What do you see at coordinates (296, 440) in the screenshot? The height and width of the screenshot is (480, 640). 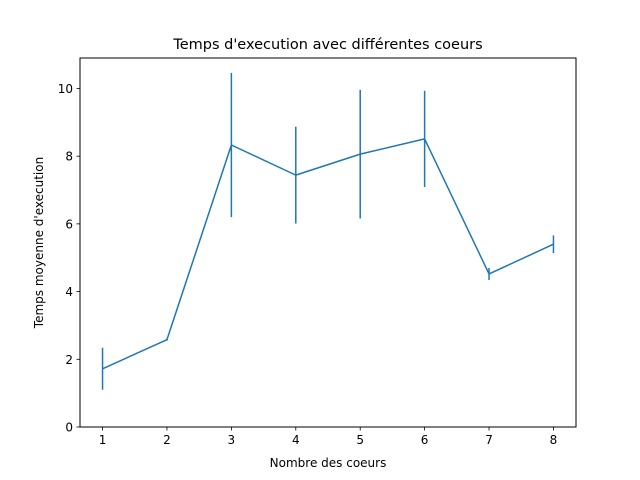 I see `x-tick-label: 4` at bounding box center [296, 440].